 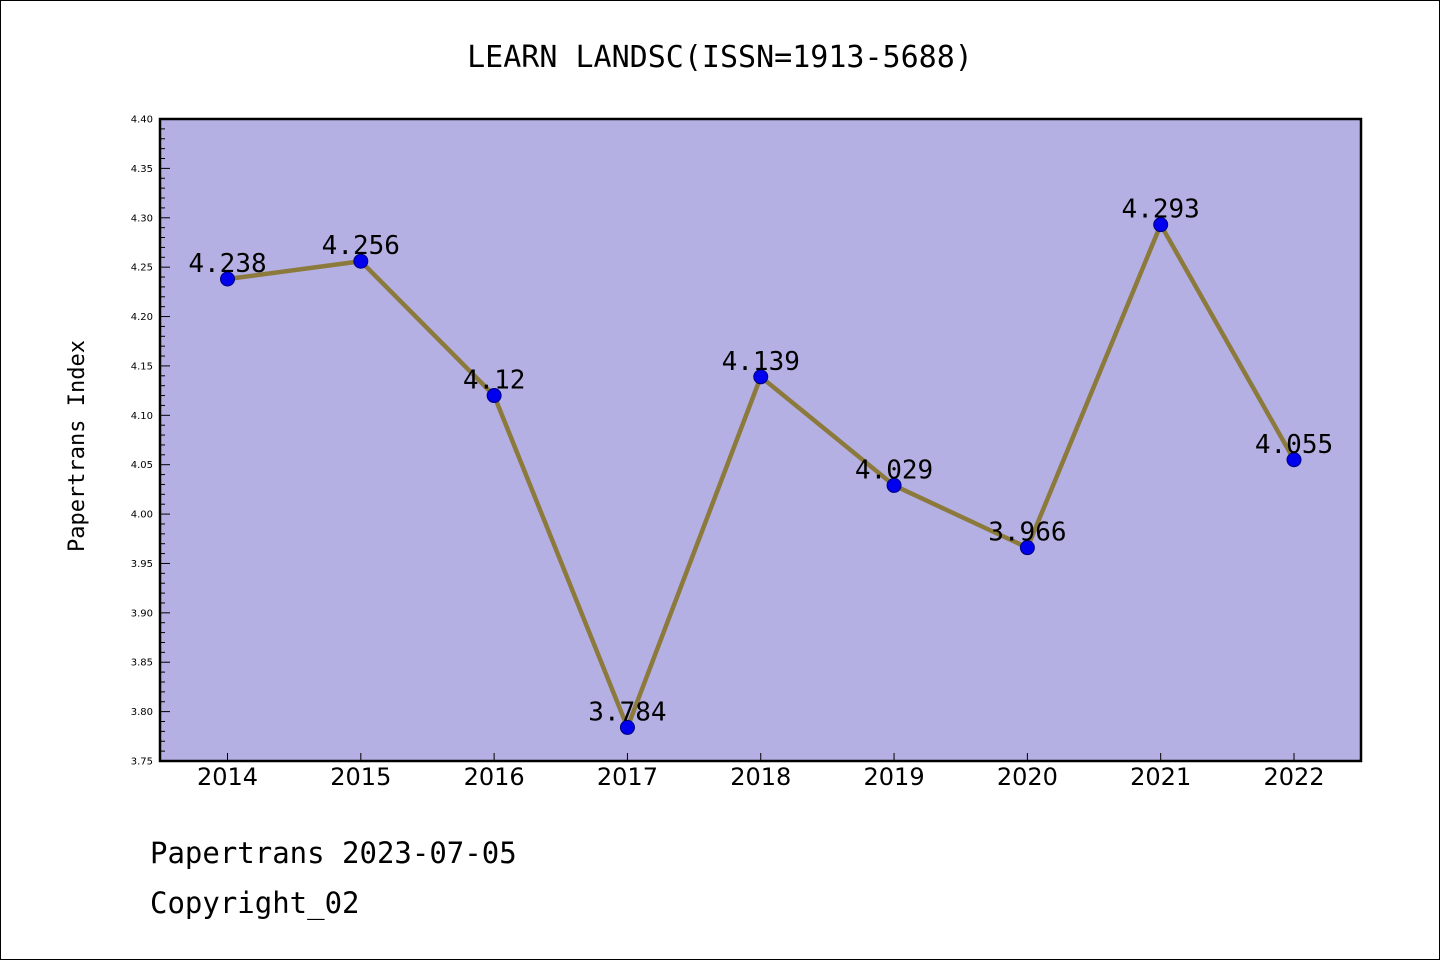 What do you see at coordinates (142, 366) in the screenshot?
I see `y-tick-label: 4.15` at bounding box center [142, 366].